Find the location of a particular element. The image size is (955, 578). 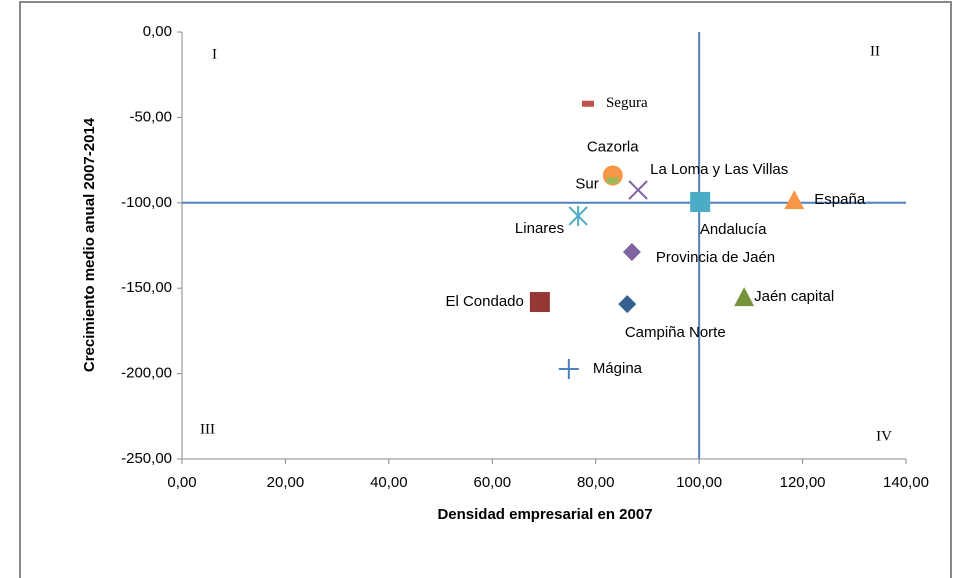

x-tick-label: 60,00 is located at coordinates (493, 482).